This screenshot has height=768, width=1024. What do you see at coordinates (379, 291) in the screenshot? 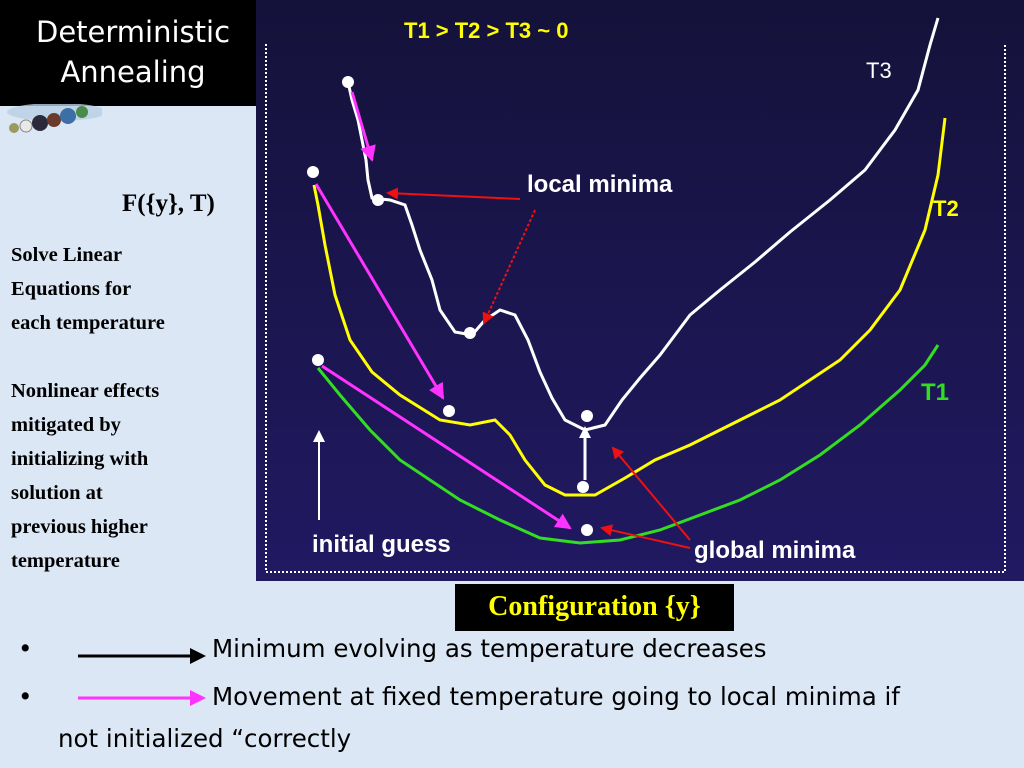
I see `magenta-arrow-t2` at bounding box center [379, 291].